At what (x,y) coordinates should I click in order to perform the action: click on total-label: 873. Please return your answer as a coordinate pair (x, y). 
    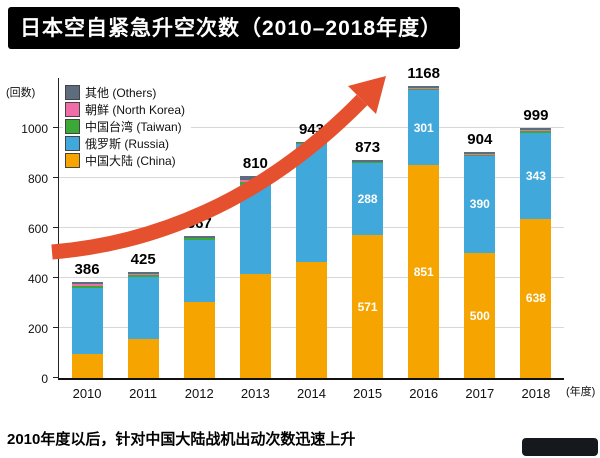
    Looking at the image, I should click on (368, 147).